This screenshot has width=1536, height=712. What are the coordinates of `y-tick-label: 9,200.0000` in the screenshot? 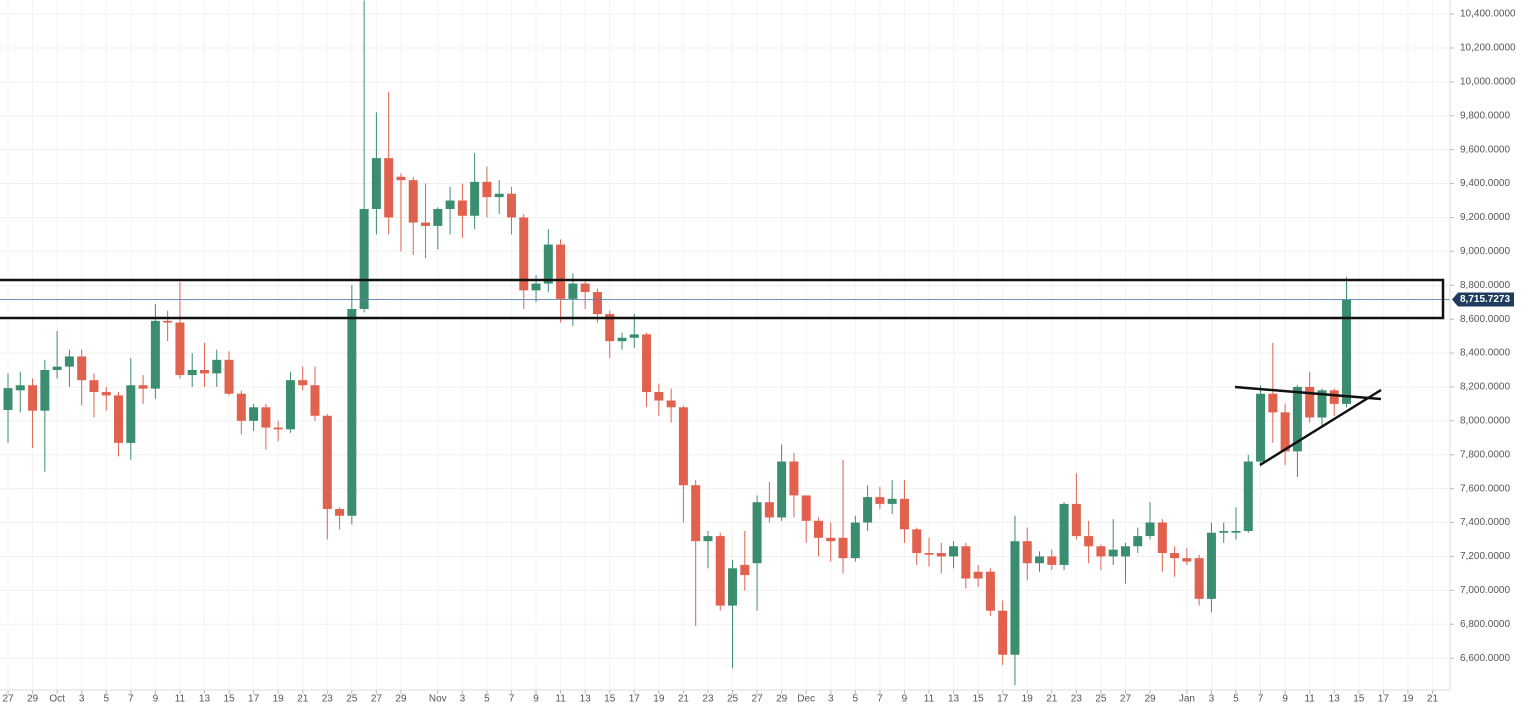 It's located at (1485, 217).